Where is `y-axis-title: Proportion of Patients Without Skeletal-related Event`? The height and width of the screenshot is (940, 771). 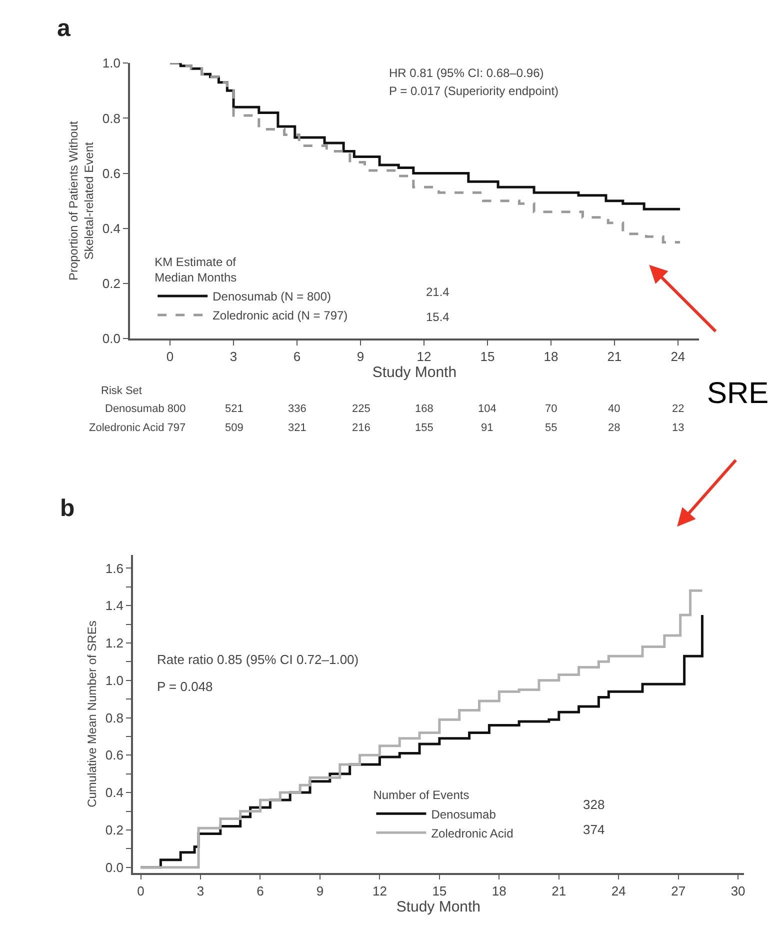 y-axis-title: Proportion of Patients Without Skeletal-related Event is located at coordinates (81, 200).